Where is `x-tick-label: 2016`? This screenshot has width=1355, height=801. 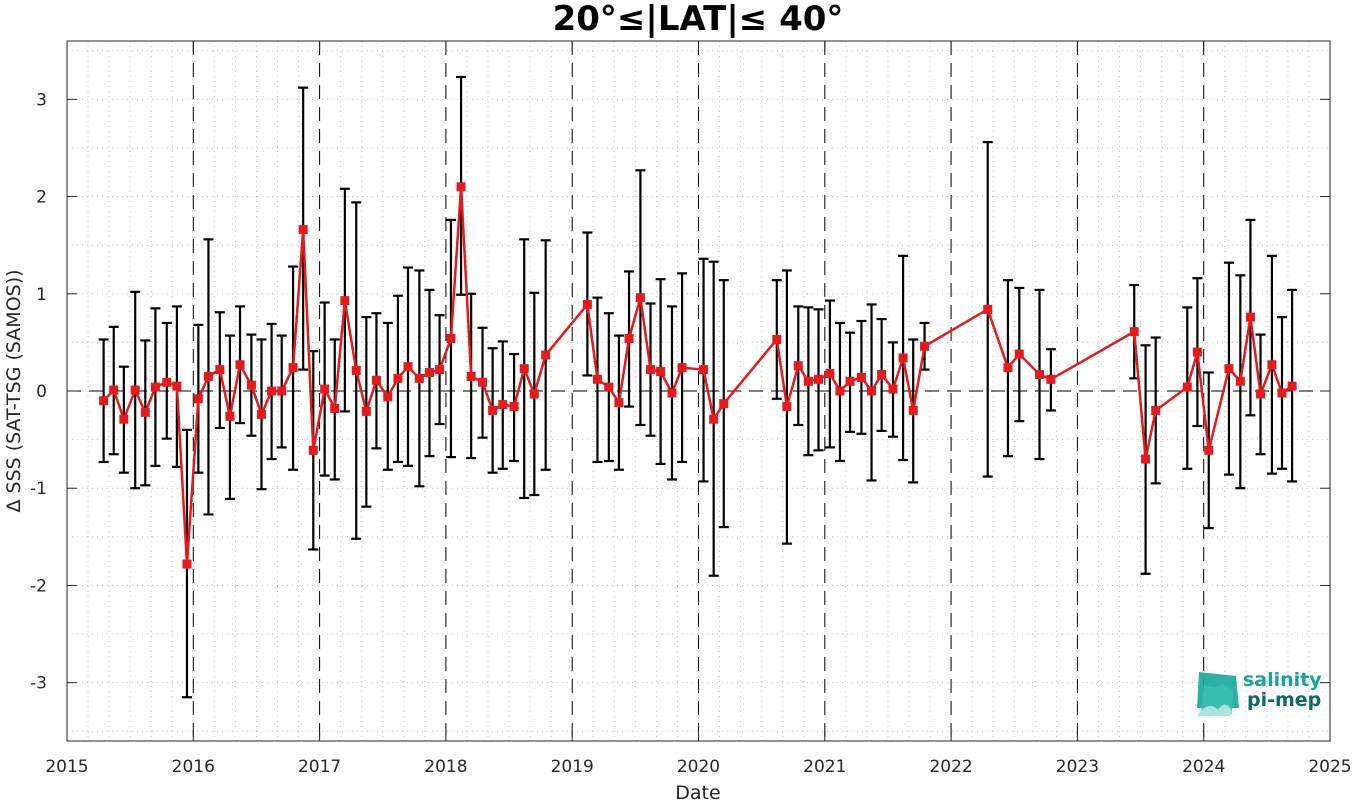
x-tick-label: 2016 is located at coordinates (193, 767).